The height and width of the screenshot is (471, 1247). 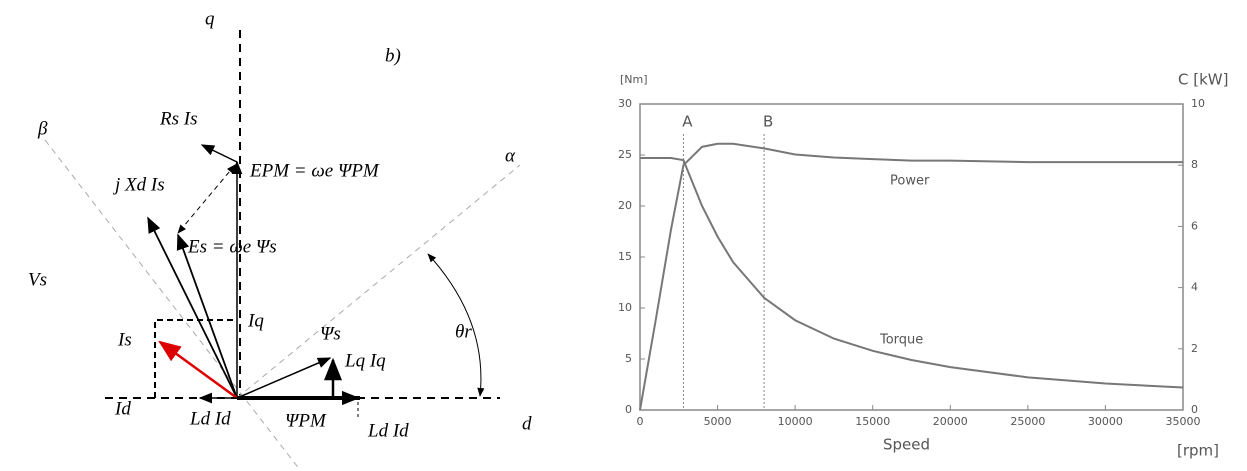 What do you see at coordinates (1194, 287) in the screenshot?
I see `y2-tick-label: 4` at bounding box center [1194, 287].